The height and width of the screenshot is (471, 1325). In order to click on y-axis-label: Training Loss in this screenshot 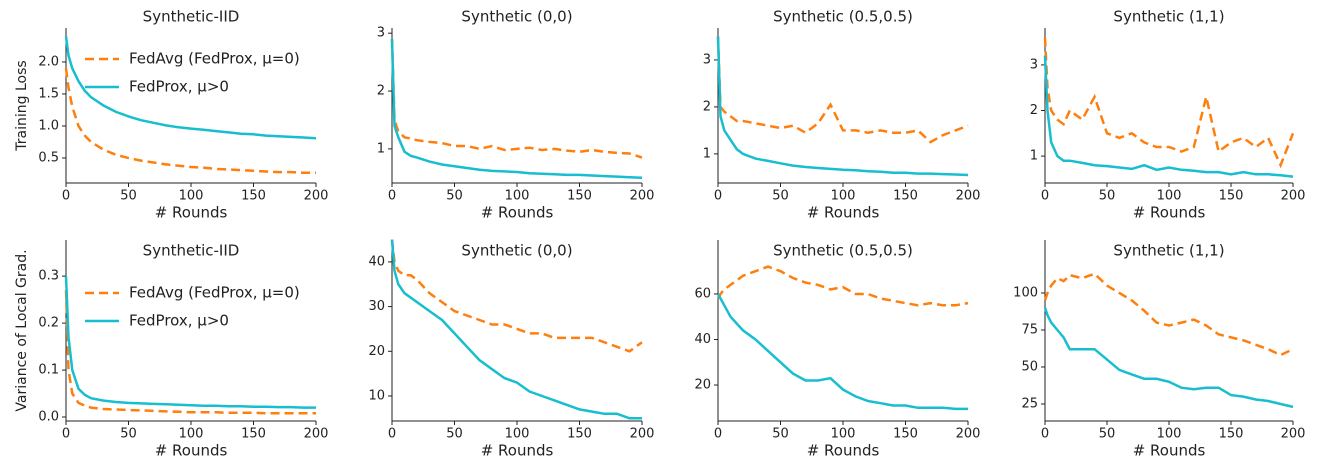, I will do `click(22, 105)`.